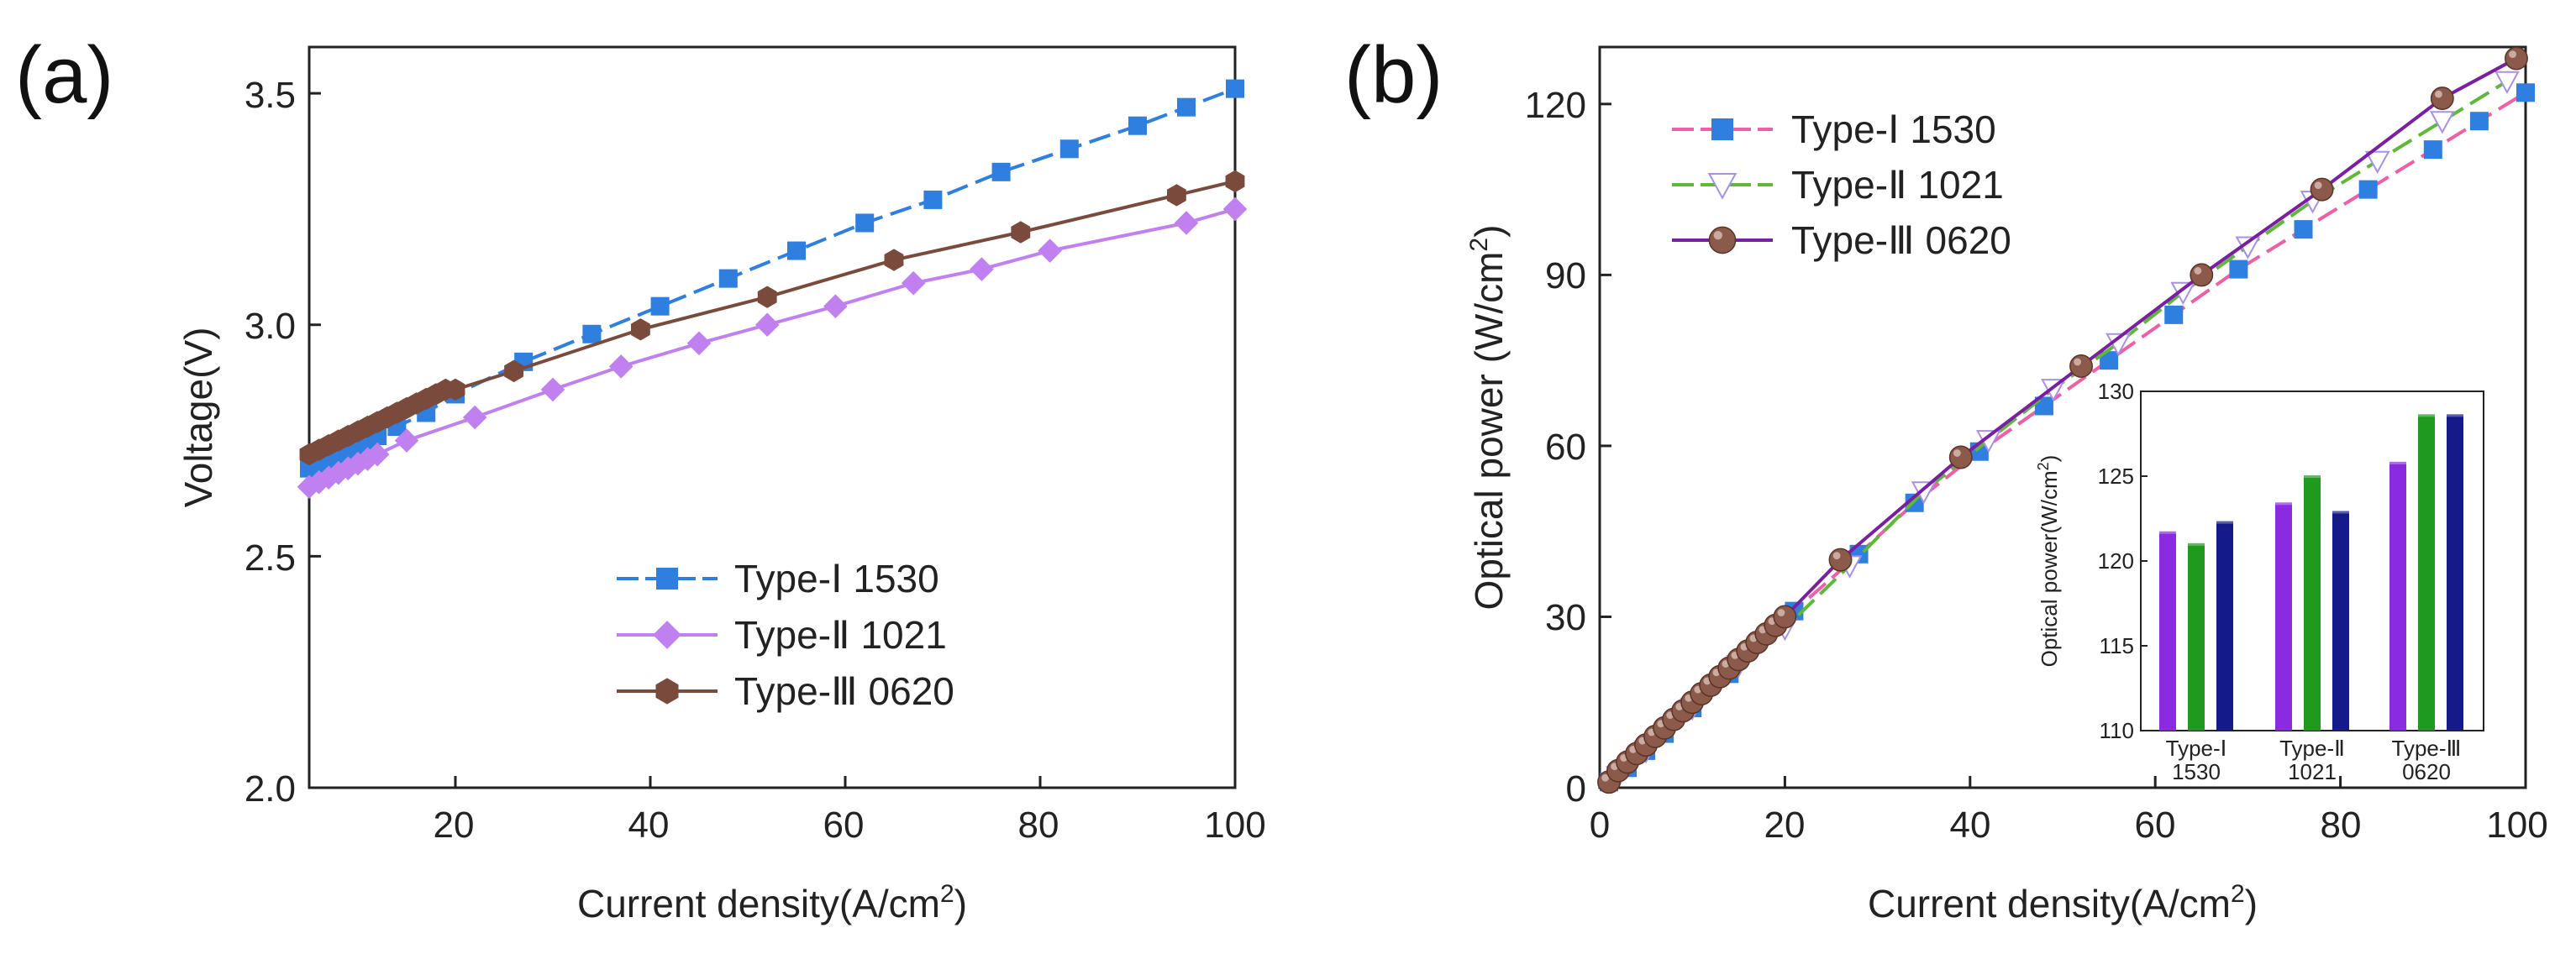  What do you see at coordinates (1565, 618) in the screenshot?
I see `y-tick-label: 30` at bounding box center [1565, 618].